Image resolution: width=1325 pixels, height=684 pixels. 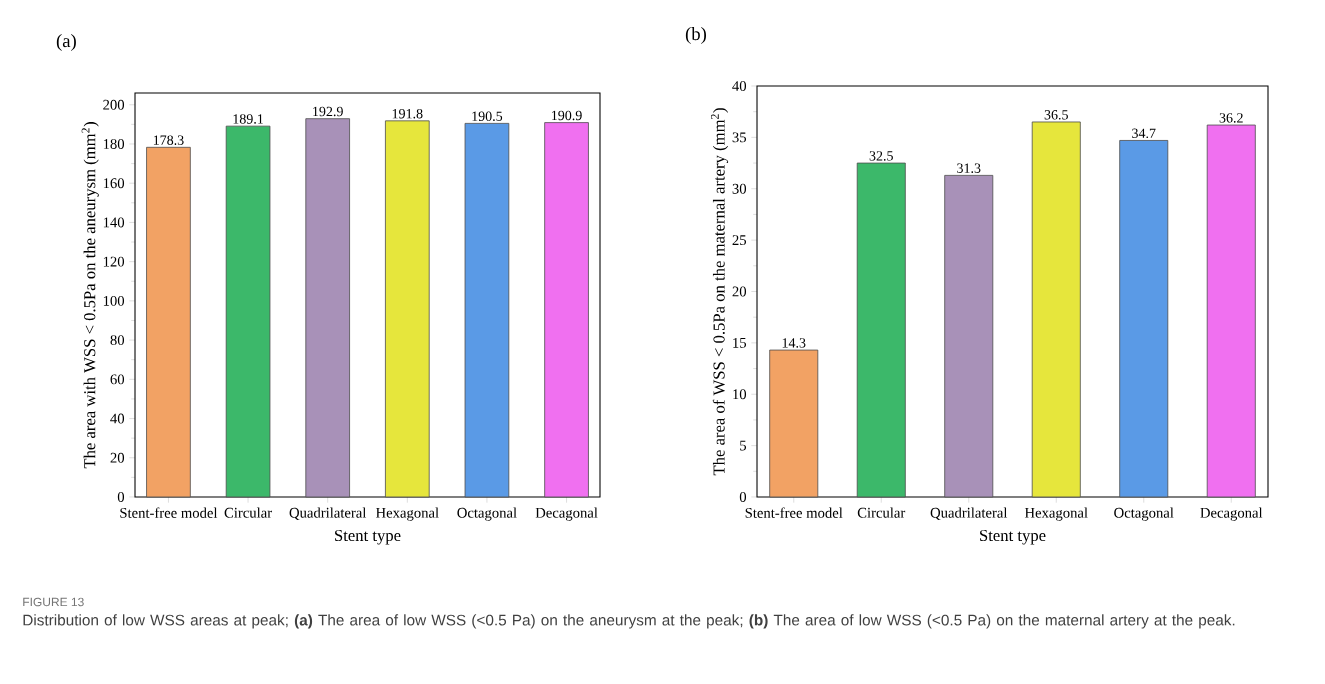 I want to click on chart-title: (b), so click(x=696, y=35).